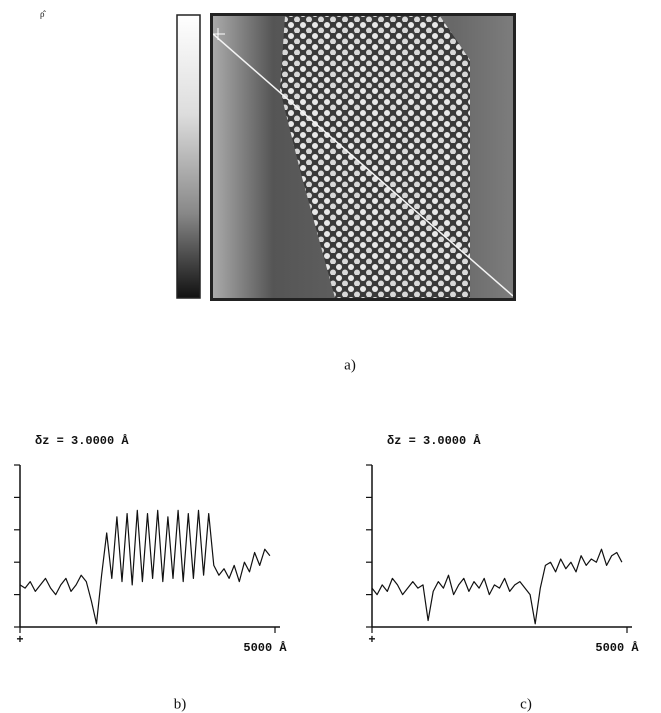  What do you see at coordinates (526, 704) in the screenshot?
I see `panel-label: c)` at bounding box center [526, 704].